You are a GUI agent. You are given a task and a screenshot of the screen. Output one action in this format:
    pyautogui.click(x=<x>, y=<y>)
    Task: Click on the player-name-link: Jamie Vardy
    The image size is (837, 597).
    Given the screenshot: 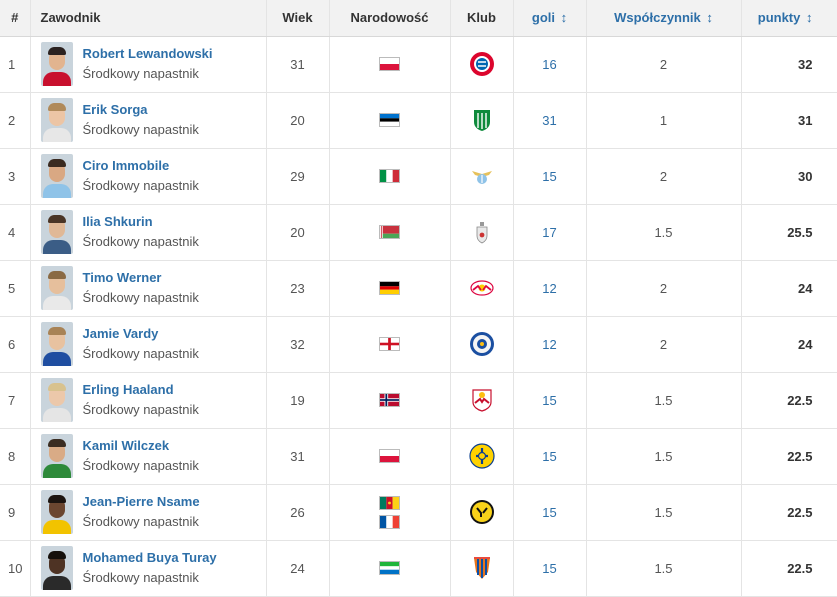 What is the action you would take?
    pyautogui.click(x=120, y=333)
    